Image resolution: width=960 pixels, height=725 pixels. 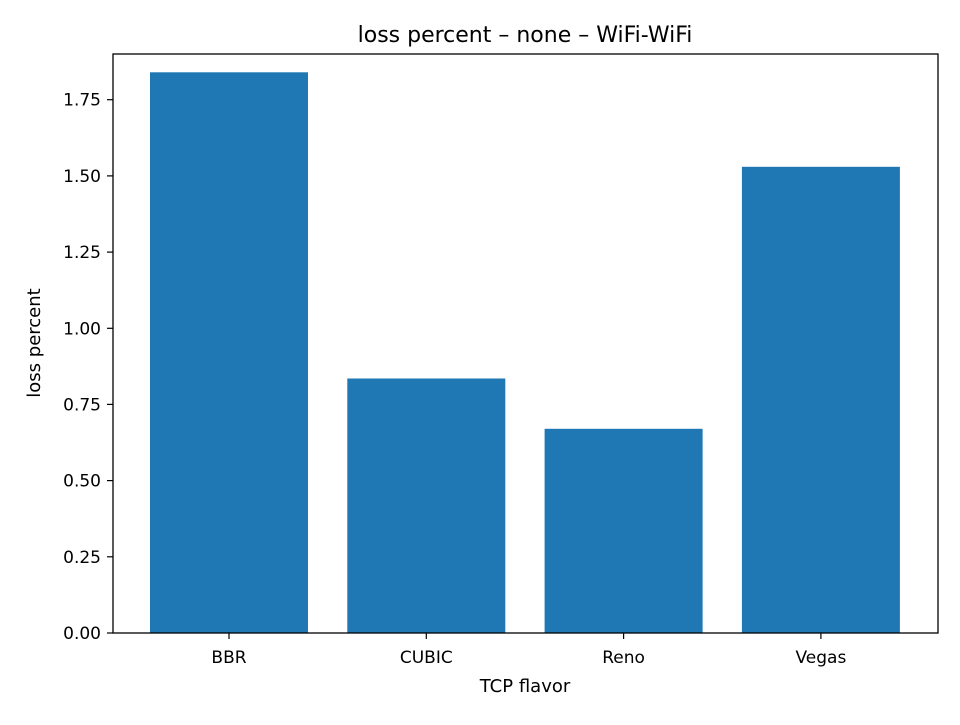 What do you see at coordinates (228, 658) in the screenshot?
I see `x-tick-label: BBR` at bounding box center [228, 658].